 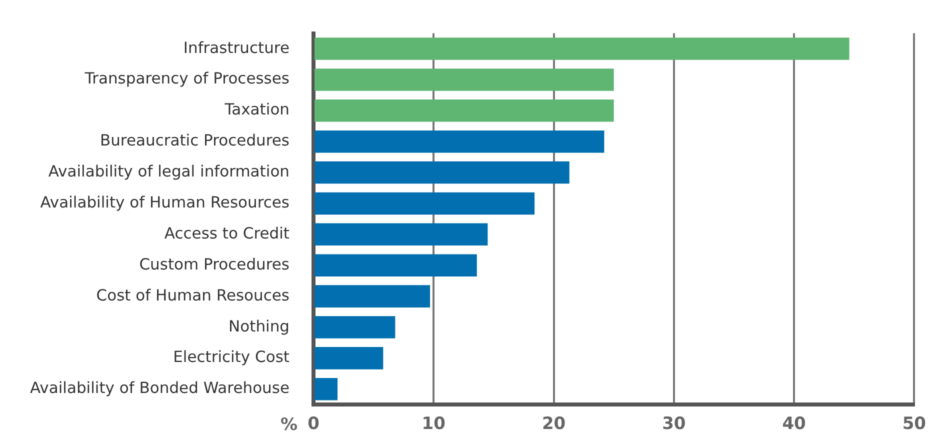 I want to click on y-tick-label: Nothing, so click(x=259, y=326).